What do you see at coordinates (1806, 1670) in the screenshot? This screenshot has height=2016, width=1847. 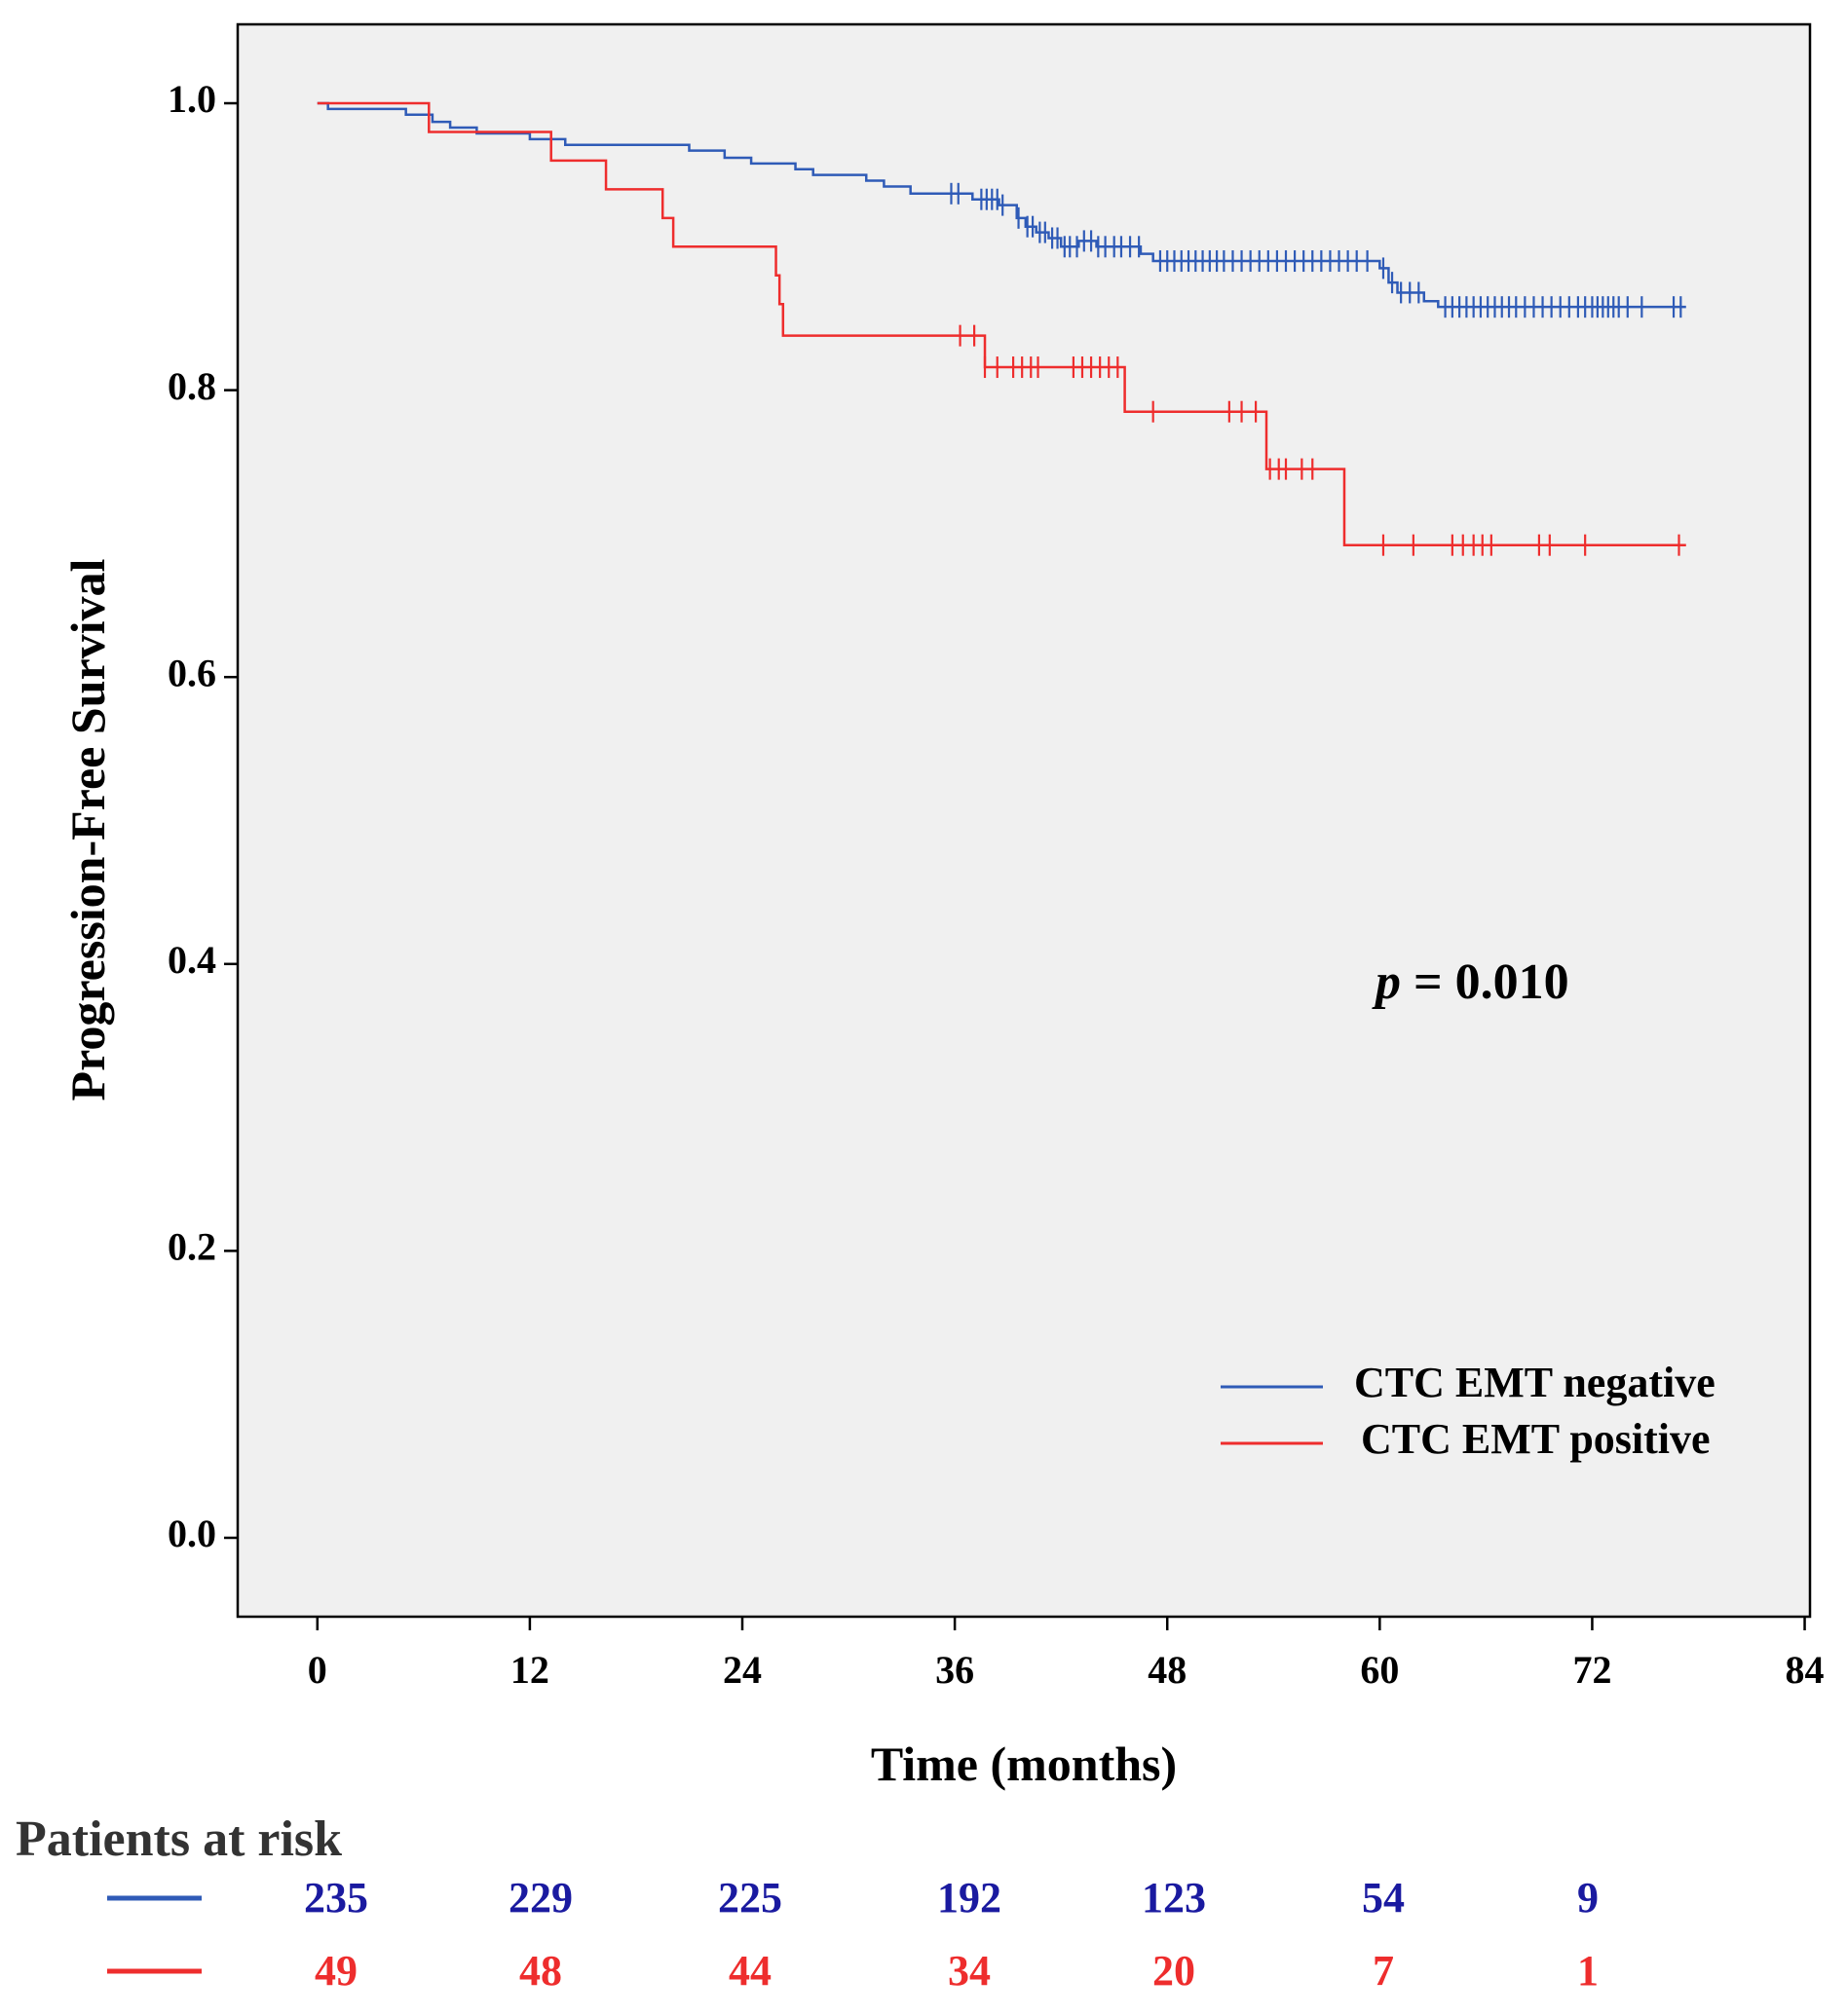 I see `x-tick-label-7: 84` at bounding box center [1806, 1670].